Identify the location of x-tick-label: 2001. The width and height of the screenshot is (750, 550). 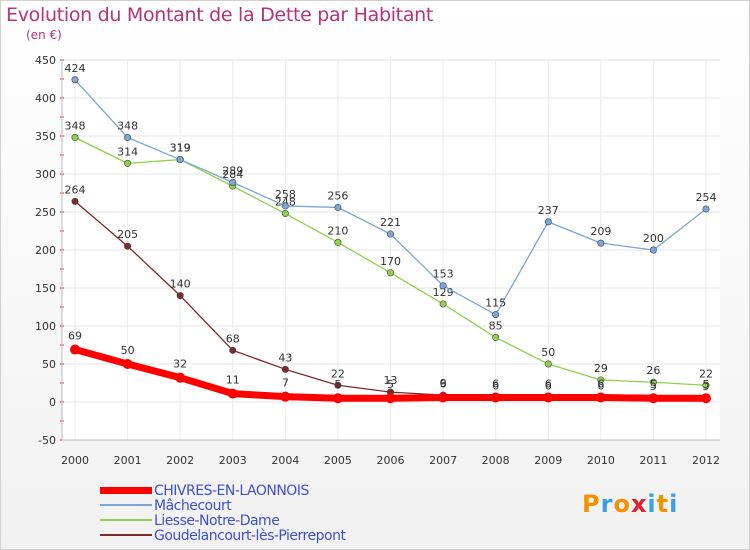
(128, 460).